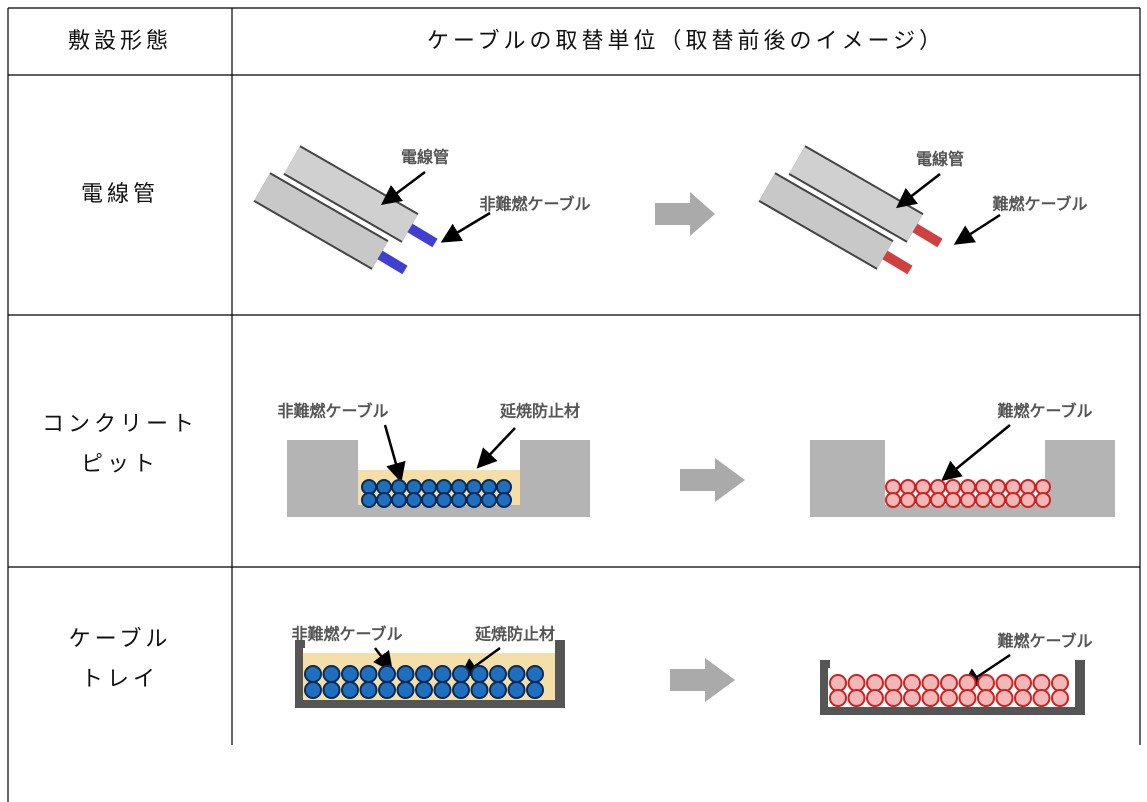 Image resolution: width=1147 pixels, height=802 pixels. I want to click on row-label: ピット, so click(120, 464).